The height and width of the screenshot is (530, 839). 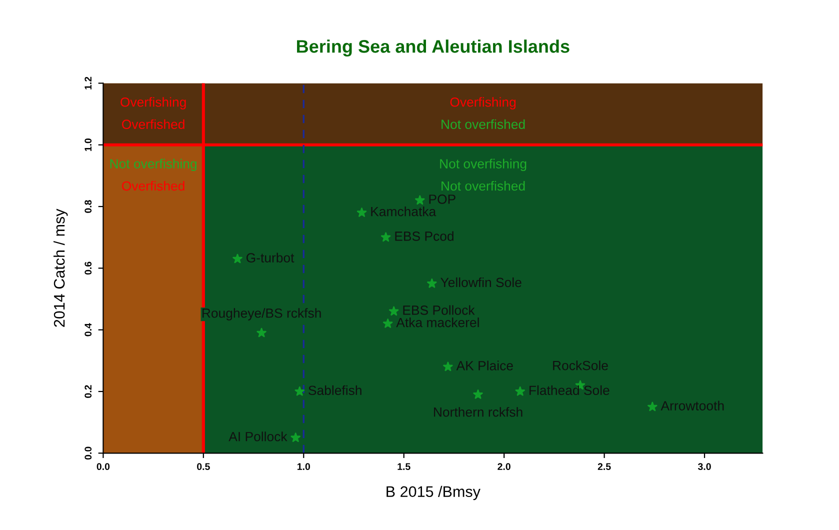 I want to click on x-tick-label: 2.0, so click(x=504, y=466).